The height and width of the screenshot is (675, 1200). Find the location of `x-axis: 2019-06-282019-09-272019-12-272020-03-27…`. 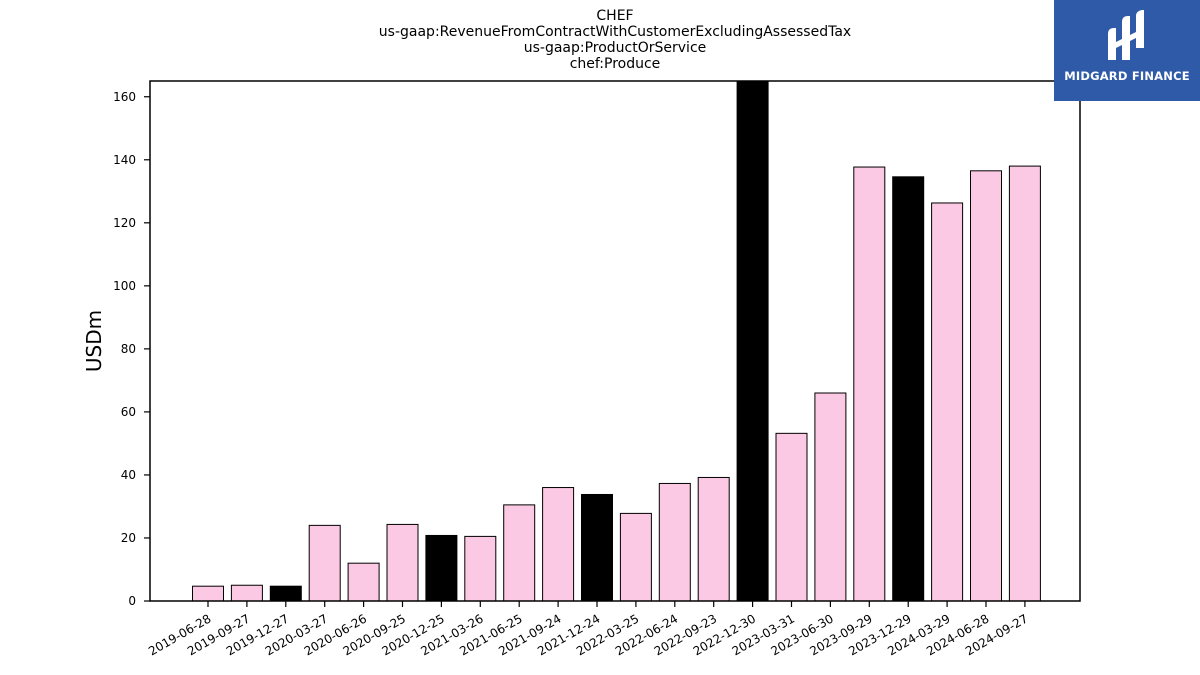

x-axis: 2019-06-282019-09-272019-12-272020-03-27… is located at coordinates (588, 629).